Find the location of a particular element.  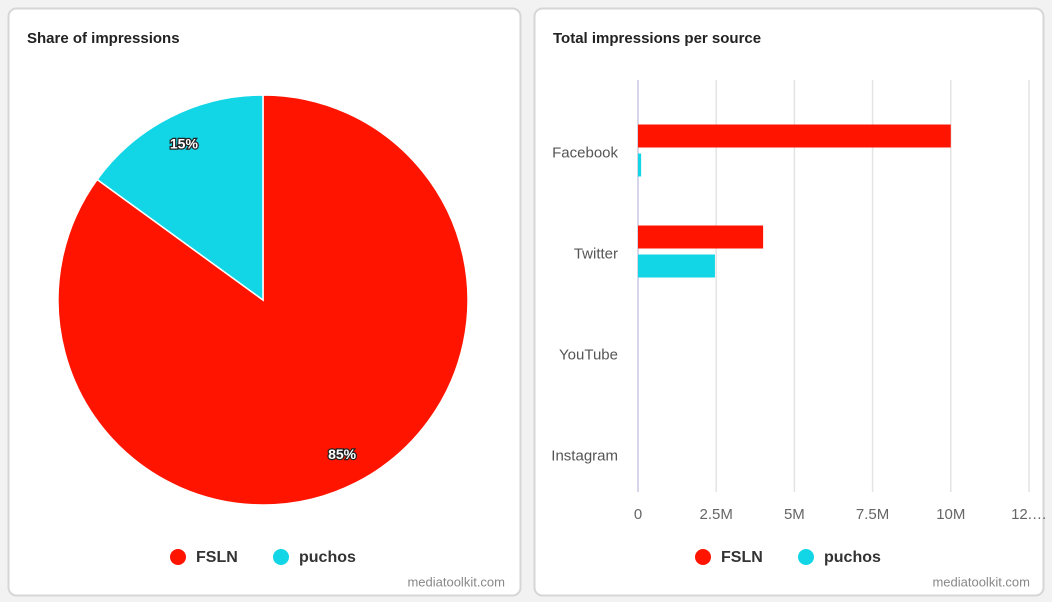

y-tick-label: Instagram is located at coordinates (584, 455).